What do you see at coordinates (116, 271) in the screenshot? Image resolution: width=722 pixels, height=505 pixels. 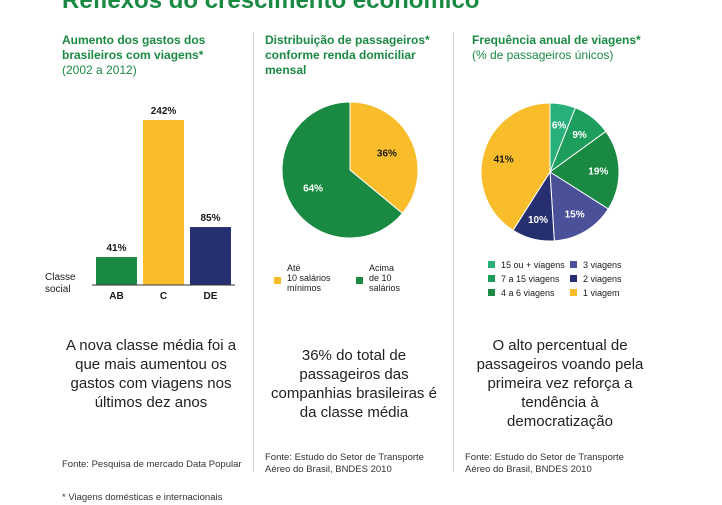 I see `bar-AB` at bounding box center [116, 271].